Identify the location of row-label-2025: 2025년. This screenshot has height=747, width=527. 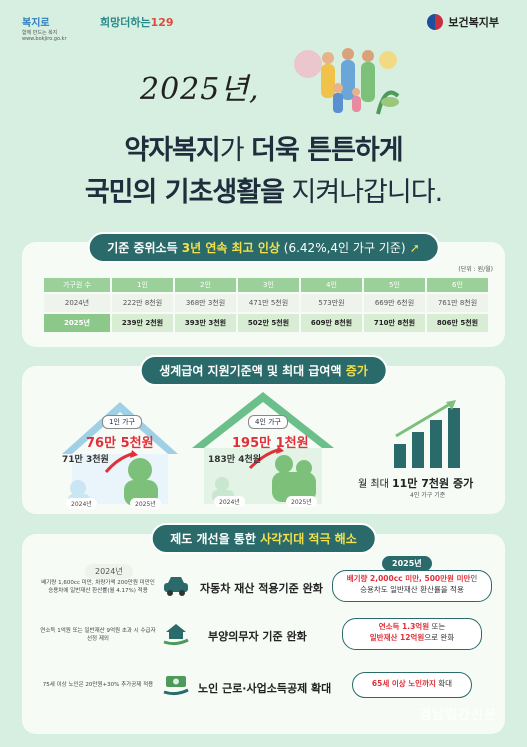
(77, 323).